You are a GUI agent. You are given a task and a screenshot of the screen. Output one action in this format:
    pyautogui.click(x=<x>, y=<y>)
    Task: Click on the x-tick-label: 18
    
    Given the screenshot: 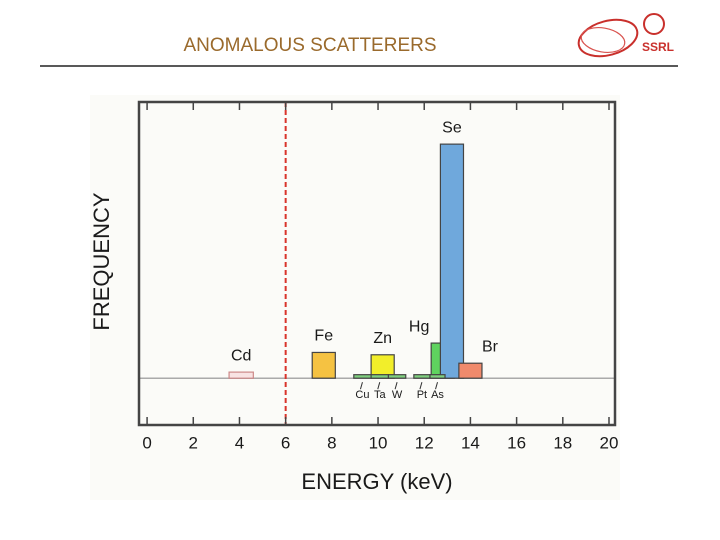 What is the action you would take?
    pyautogui.click(x=562, y=442)
    